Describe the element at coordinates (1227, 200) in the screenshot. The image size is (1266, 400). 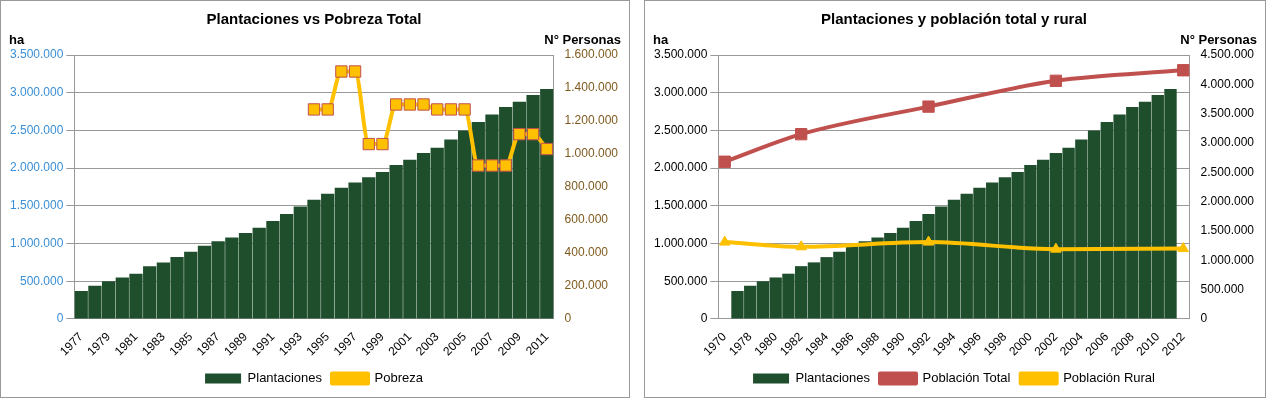
I see `y2-tick-label: 2.000.000` at that location.